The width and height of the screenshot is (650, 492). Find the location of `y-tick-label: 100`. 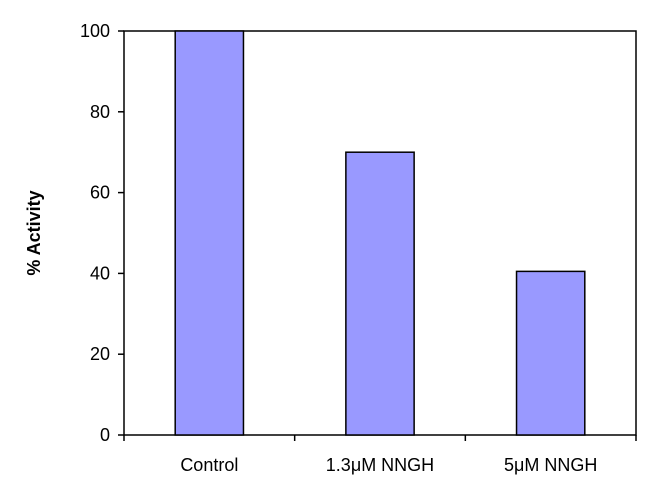

y-tick-label: 100 is located at coordinates (95, 31).